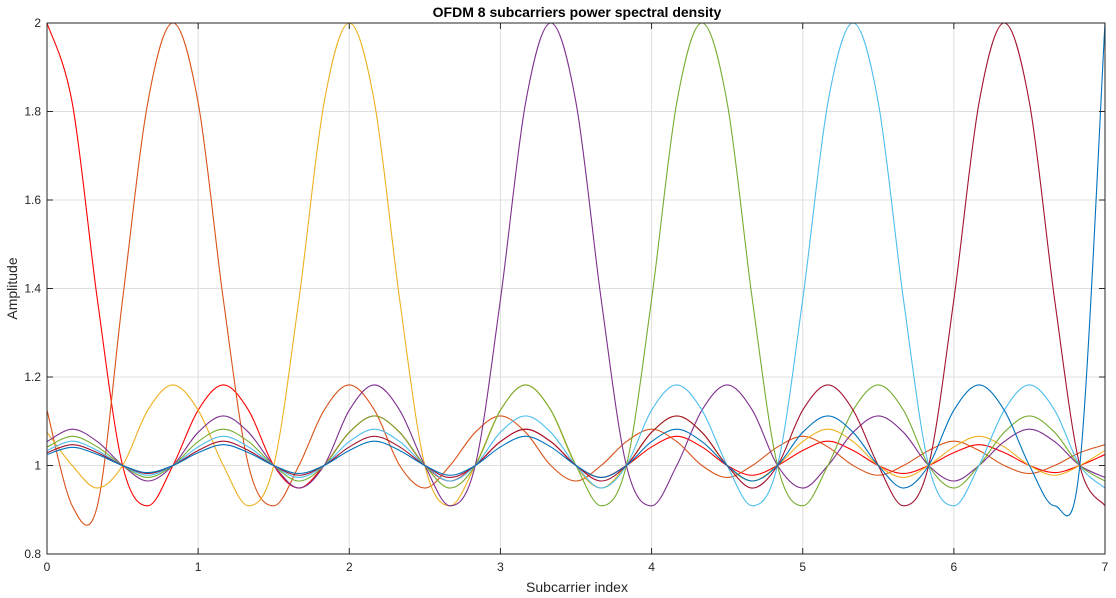  What do you see at coordinates (37, 23) in the screenshot?
I see `y-tick-label: 2` at bounding box center [37, 23].